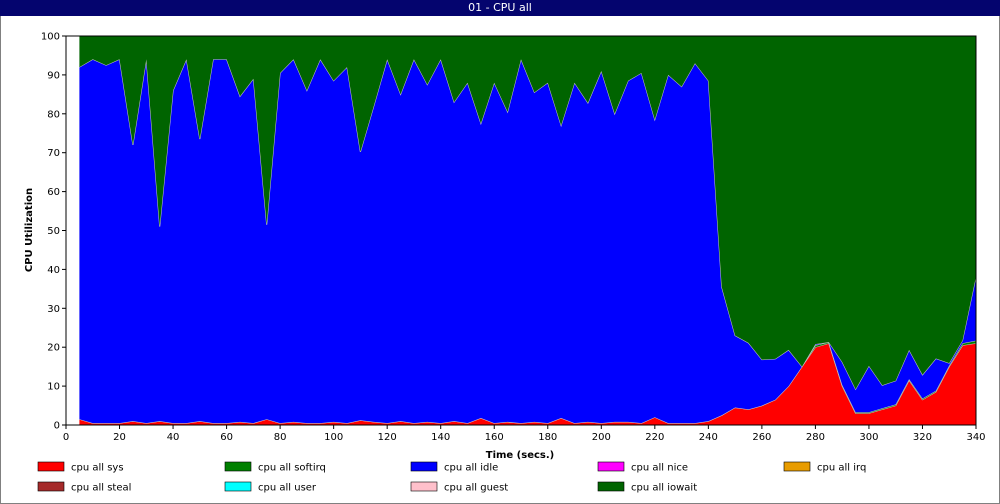  What do you see at coordinates (280, 437) in the screenshot?
I see `x-tick-label: 80` at bounding box center [280, 437].